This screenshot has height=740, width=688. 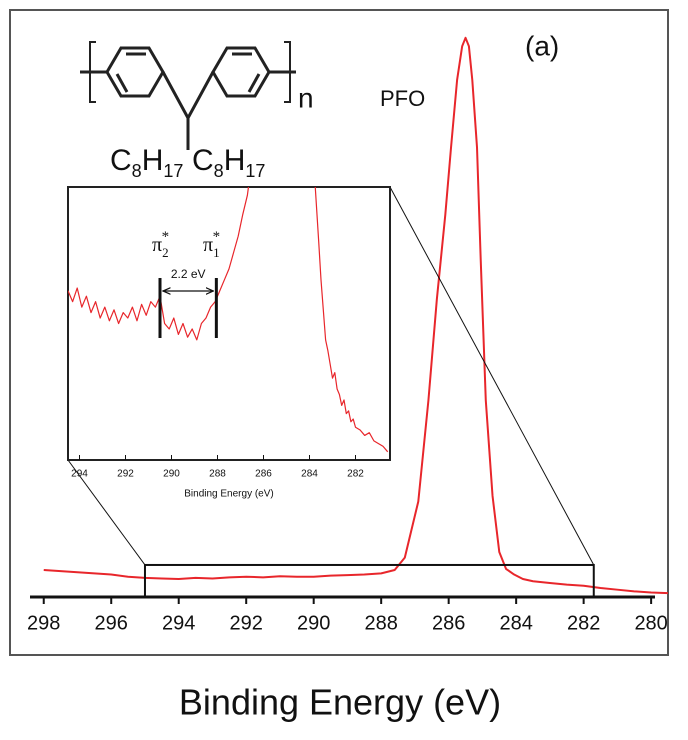 I want to click on molecule-structure, so click(x=188, y=95).